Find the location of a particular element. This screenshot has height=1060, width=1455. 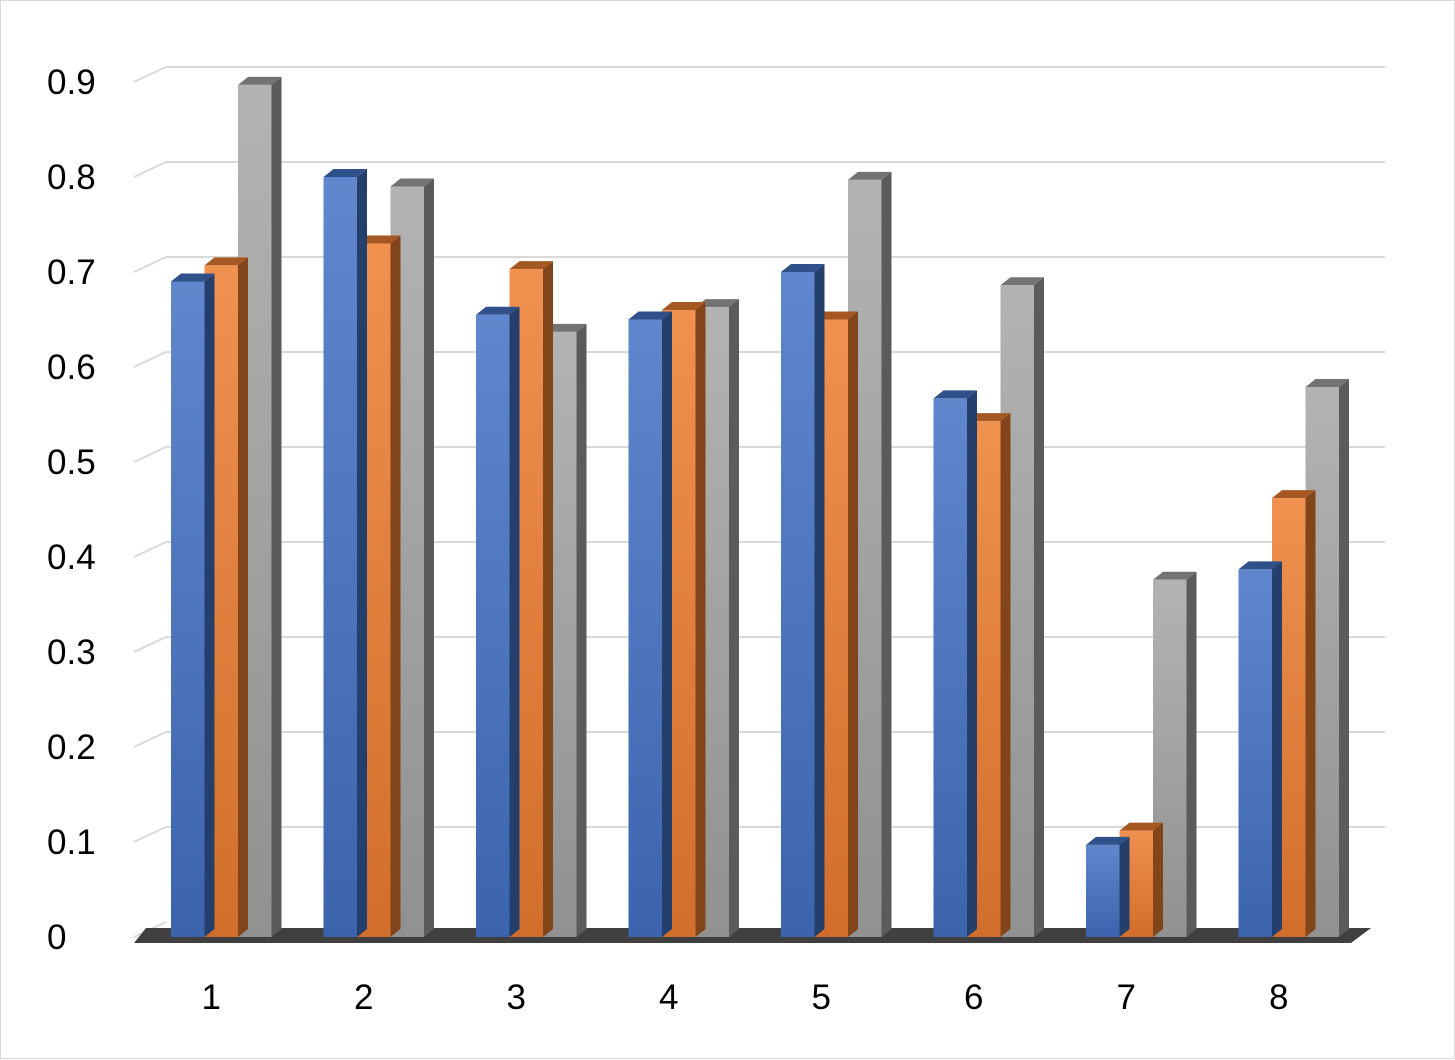

y-tick-label: 0.4 is located at coordinates (71, 557).